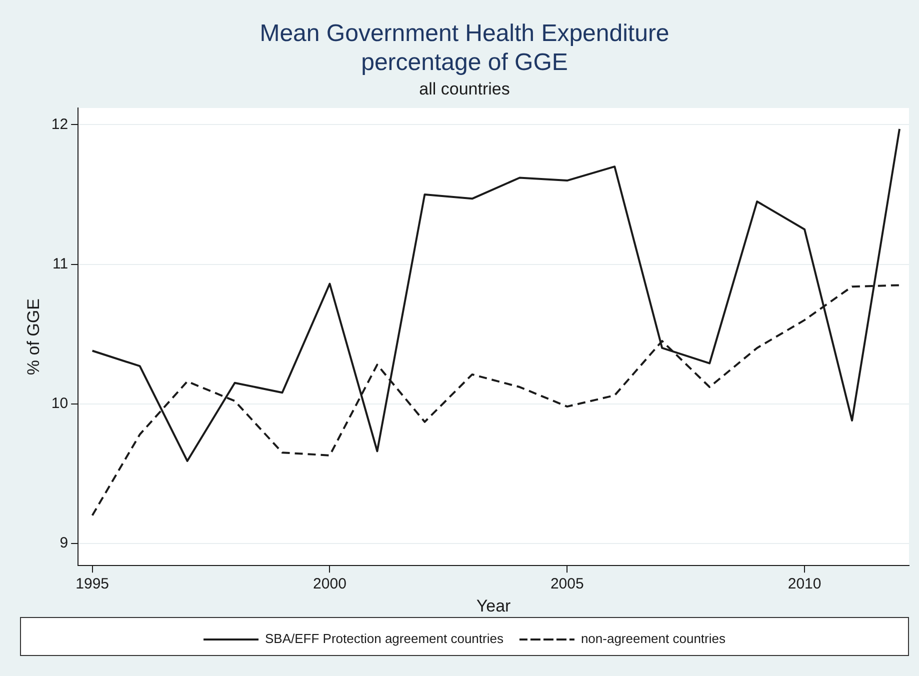 The width and height of the screenshot is (919, 676). I want to click on chart-subtitle: all countries, so click(464, 88).